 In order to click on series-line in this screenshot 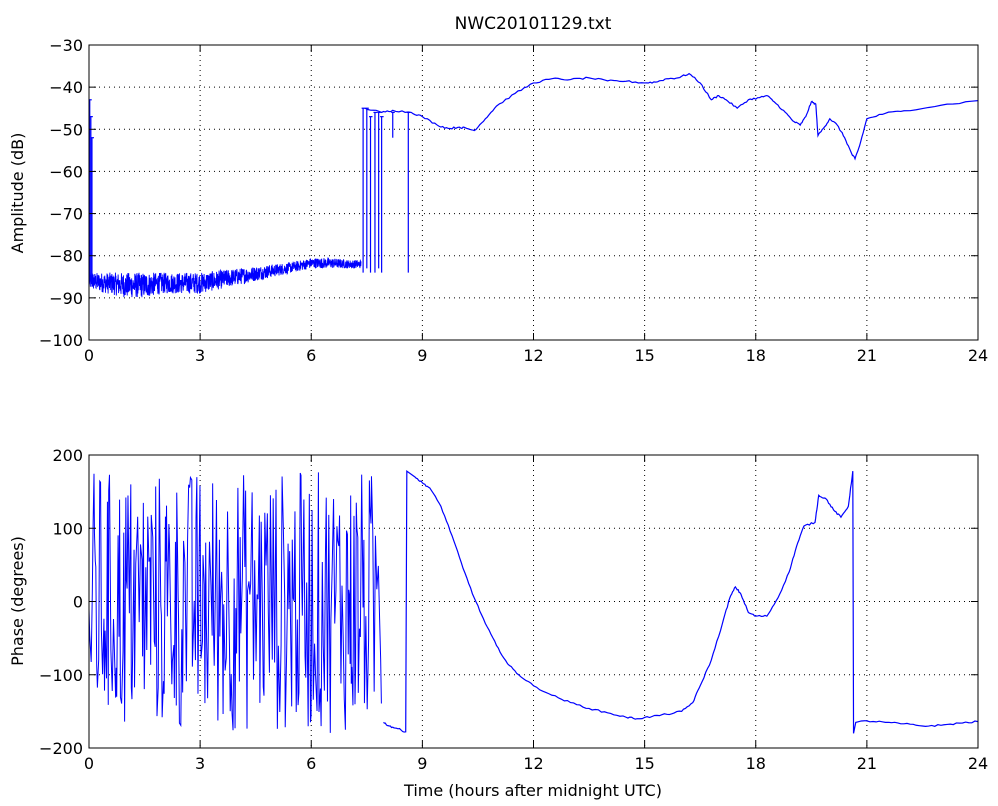, I will do `click(671, 116)`.